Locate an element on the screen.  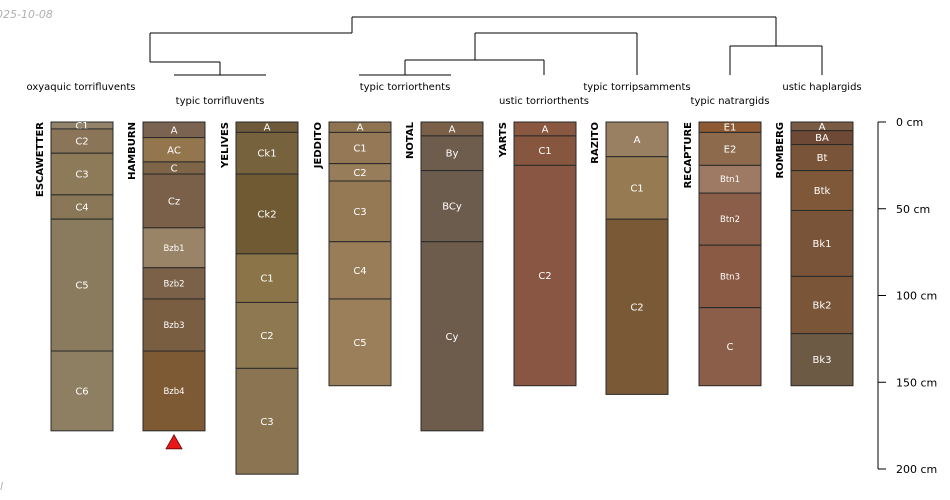
horizon-label: Bzb4 is located at coordinates (173, 392).